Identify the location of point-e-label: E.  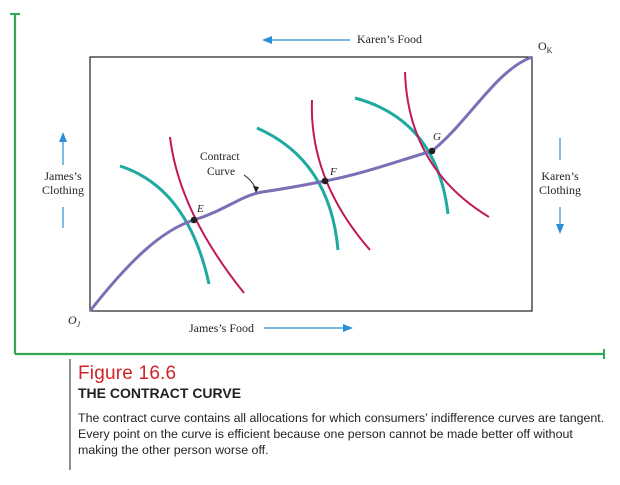
(200, 209).